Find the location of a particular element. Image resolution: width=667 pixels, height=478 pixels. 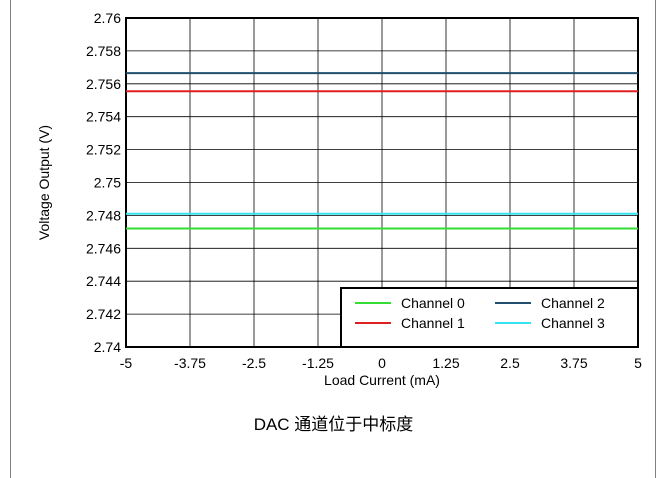

x-tick-label: -1.25 is located at coordinates (318, 363).